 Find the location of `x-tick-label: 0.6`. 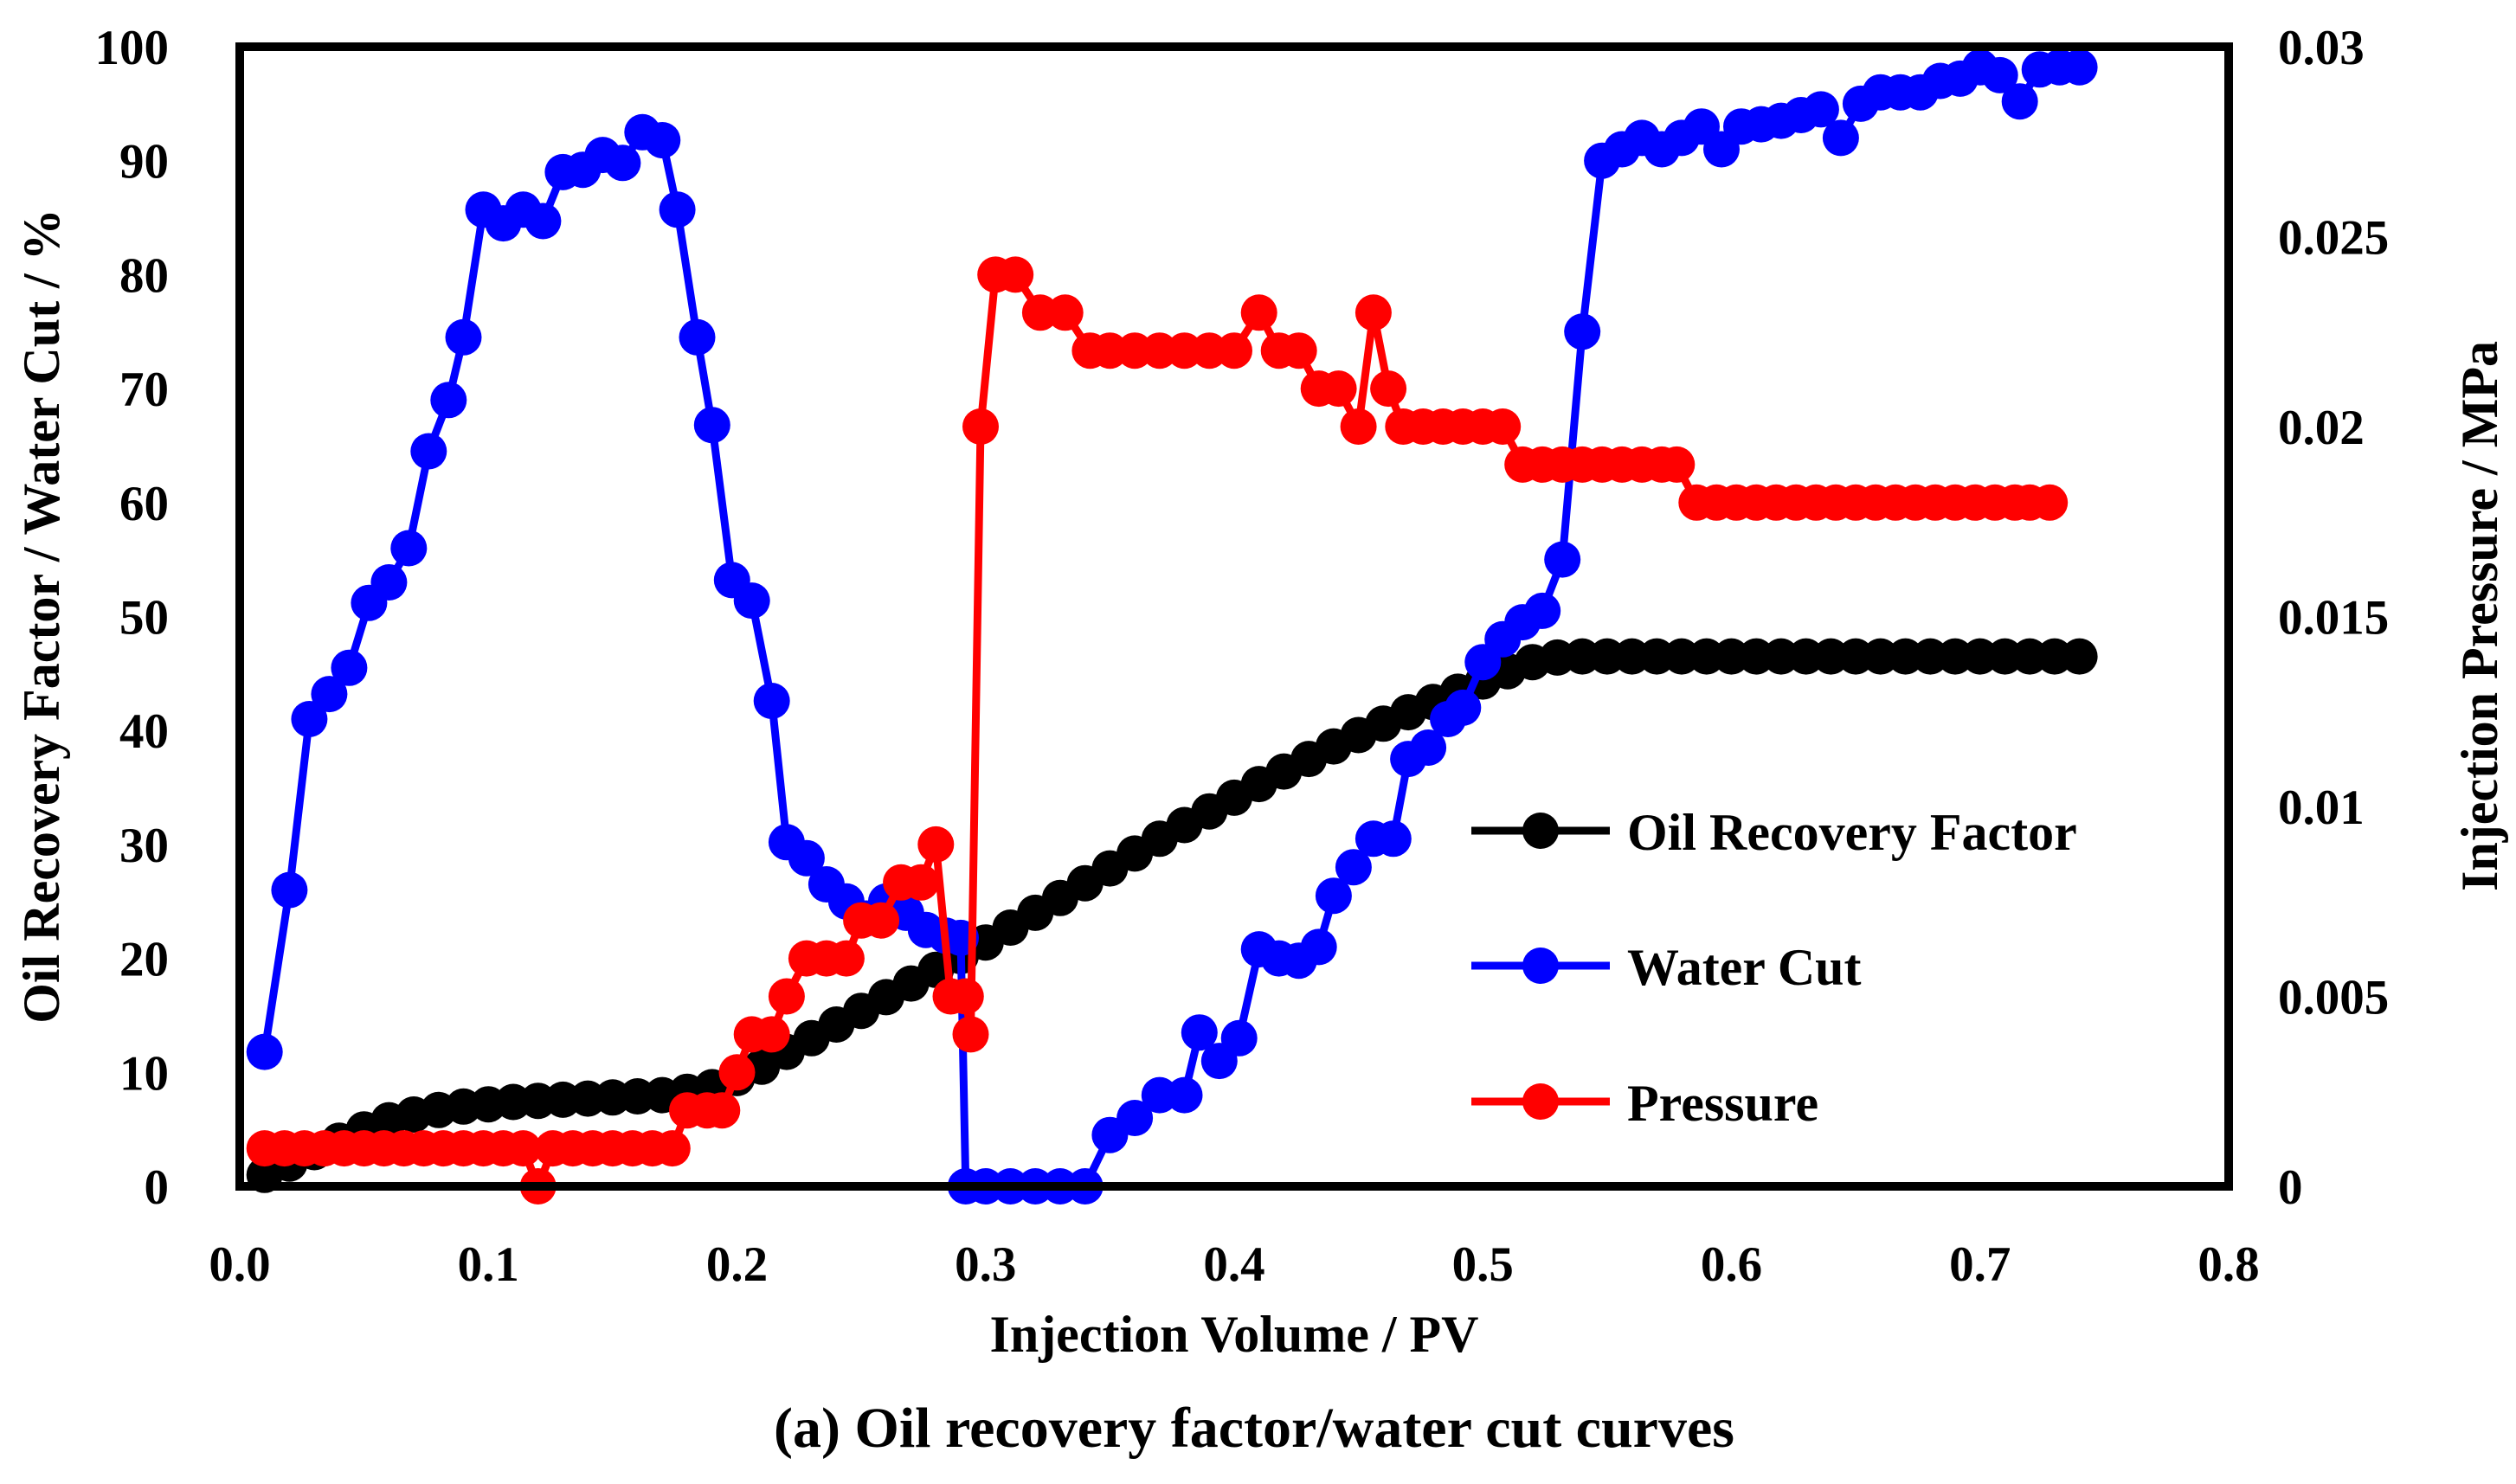

x-tick-label: 0.6 is located at coordinates (1731, 1264).